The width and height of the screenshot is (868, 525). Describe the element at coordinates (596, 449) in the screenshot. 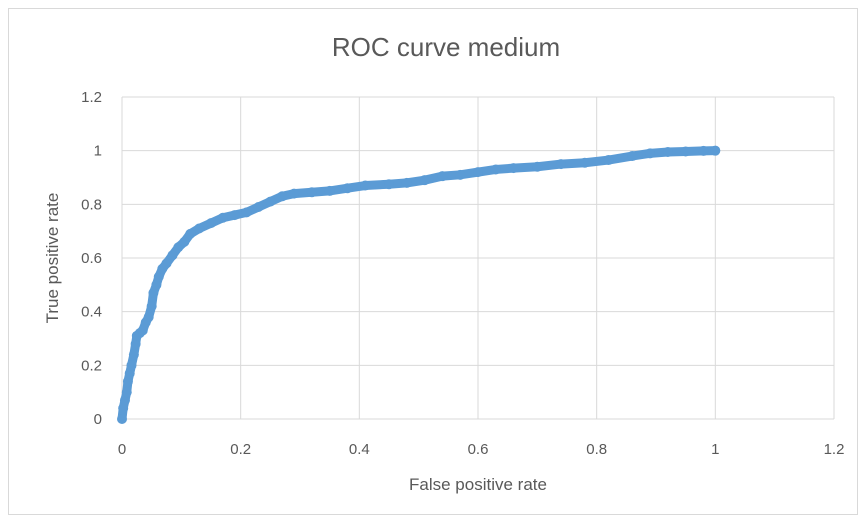

I see `x-tick-label: 0.8` at that location.